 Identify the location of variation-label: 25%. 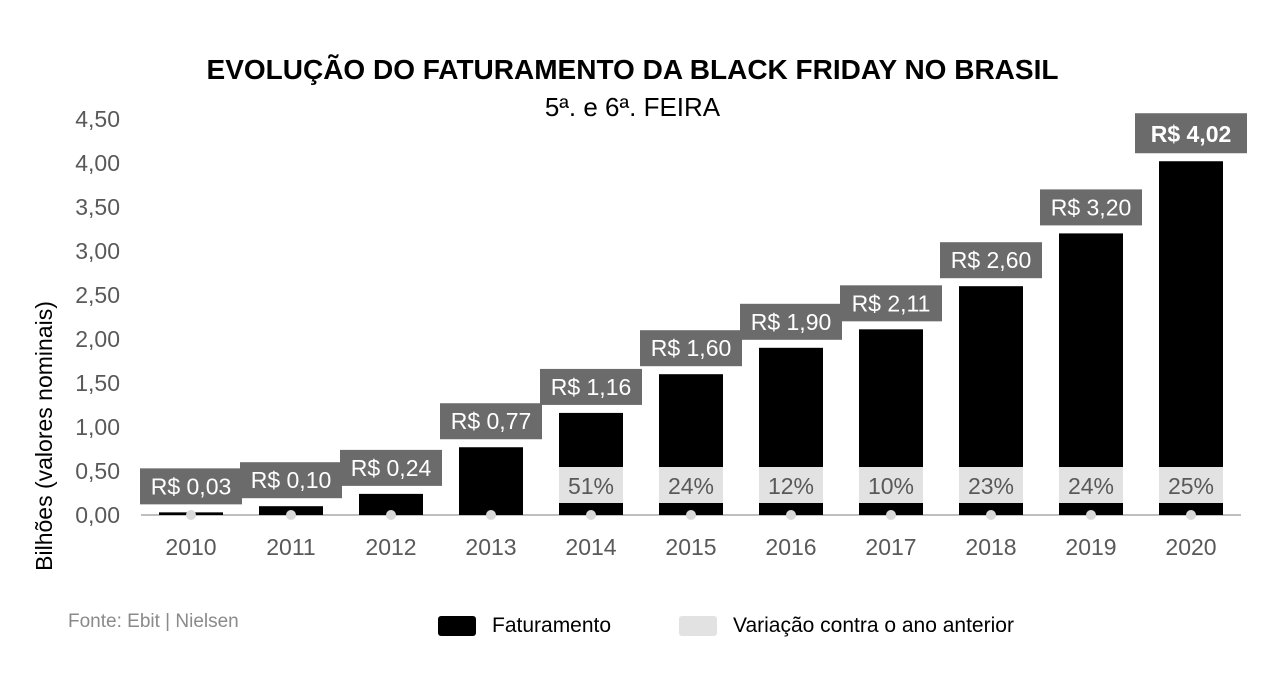
(1191, 486).